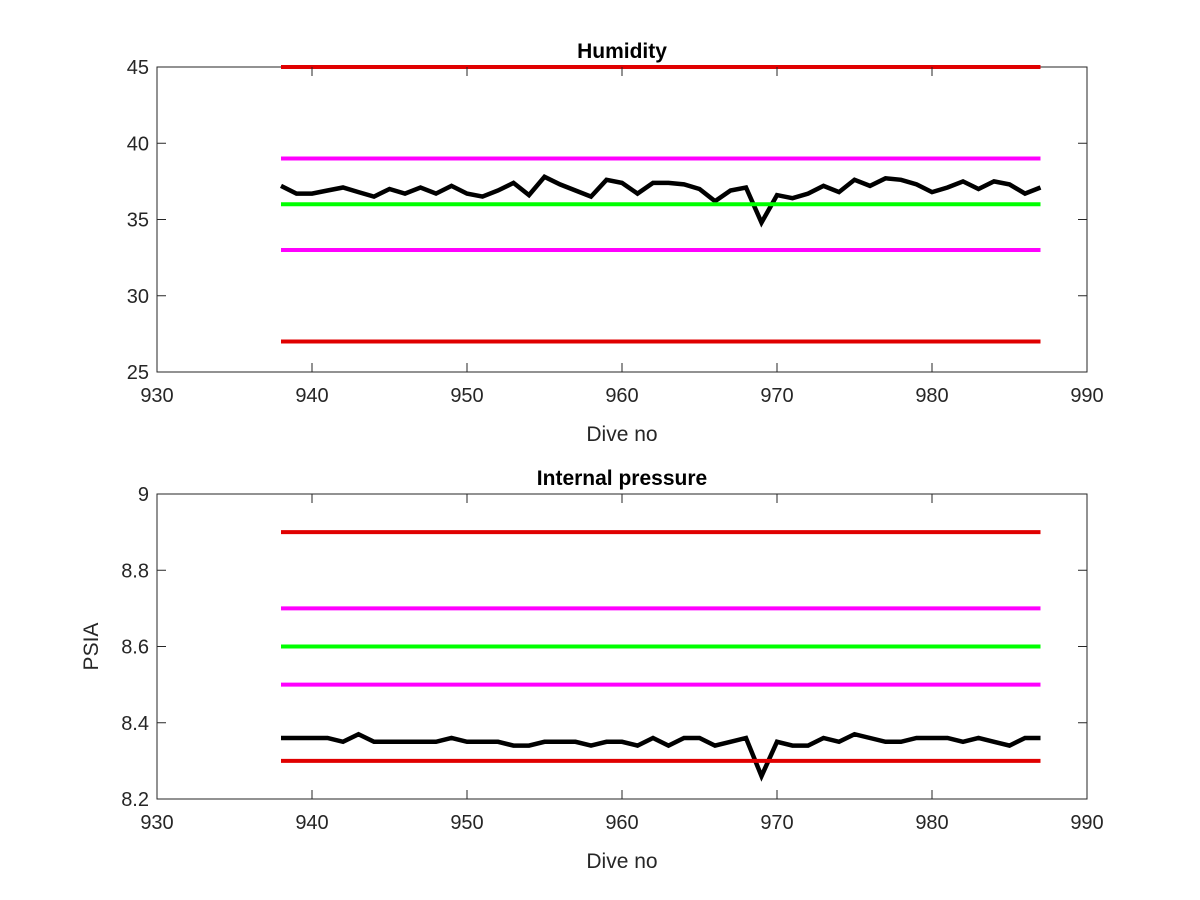 This screenshot has height=900, width=1200. What do you see at coordinates (135, 648) in the screenshot?
I see `y-tick-label: 8.6` at bounding box center [135, 648].